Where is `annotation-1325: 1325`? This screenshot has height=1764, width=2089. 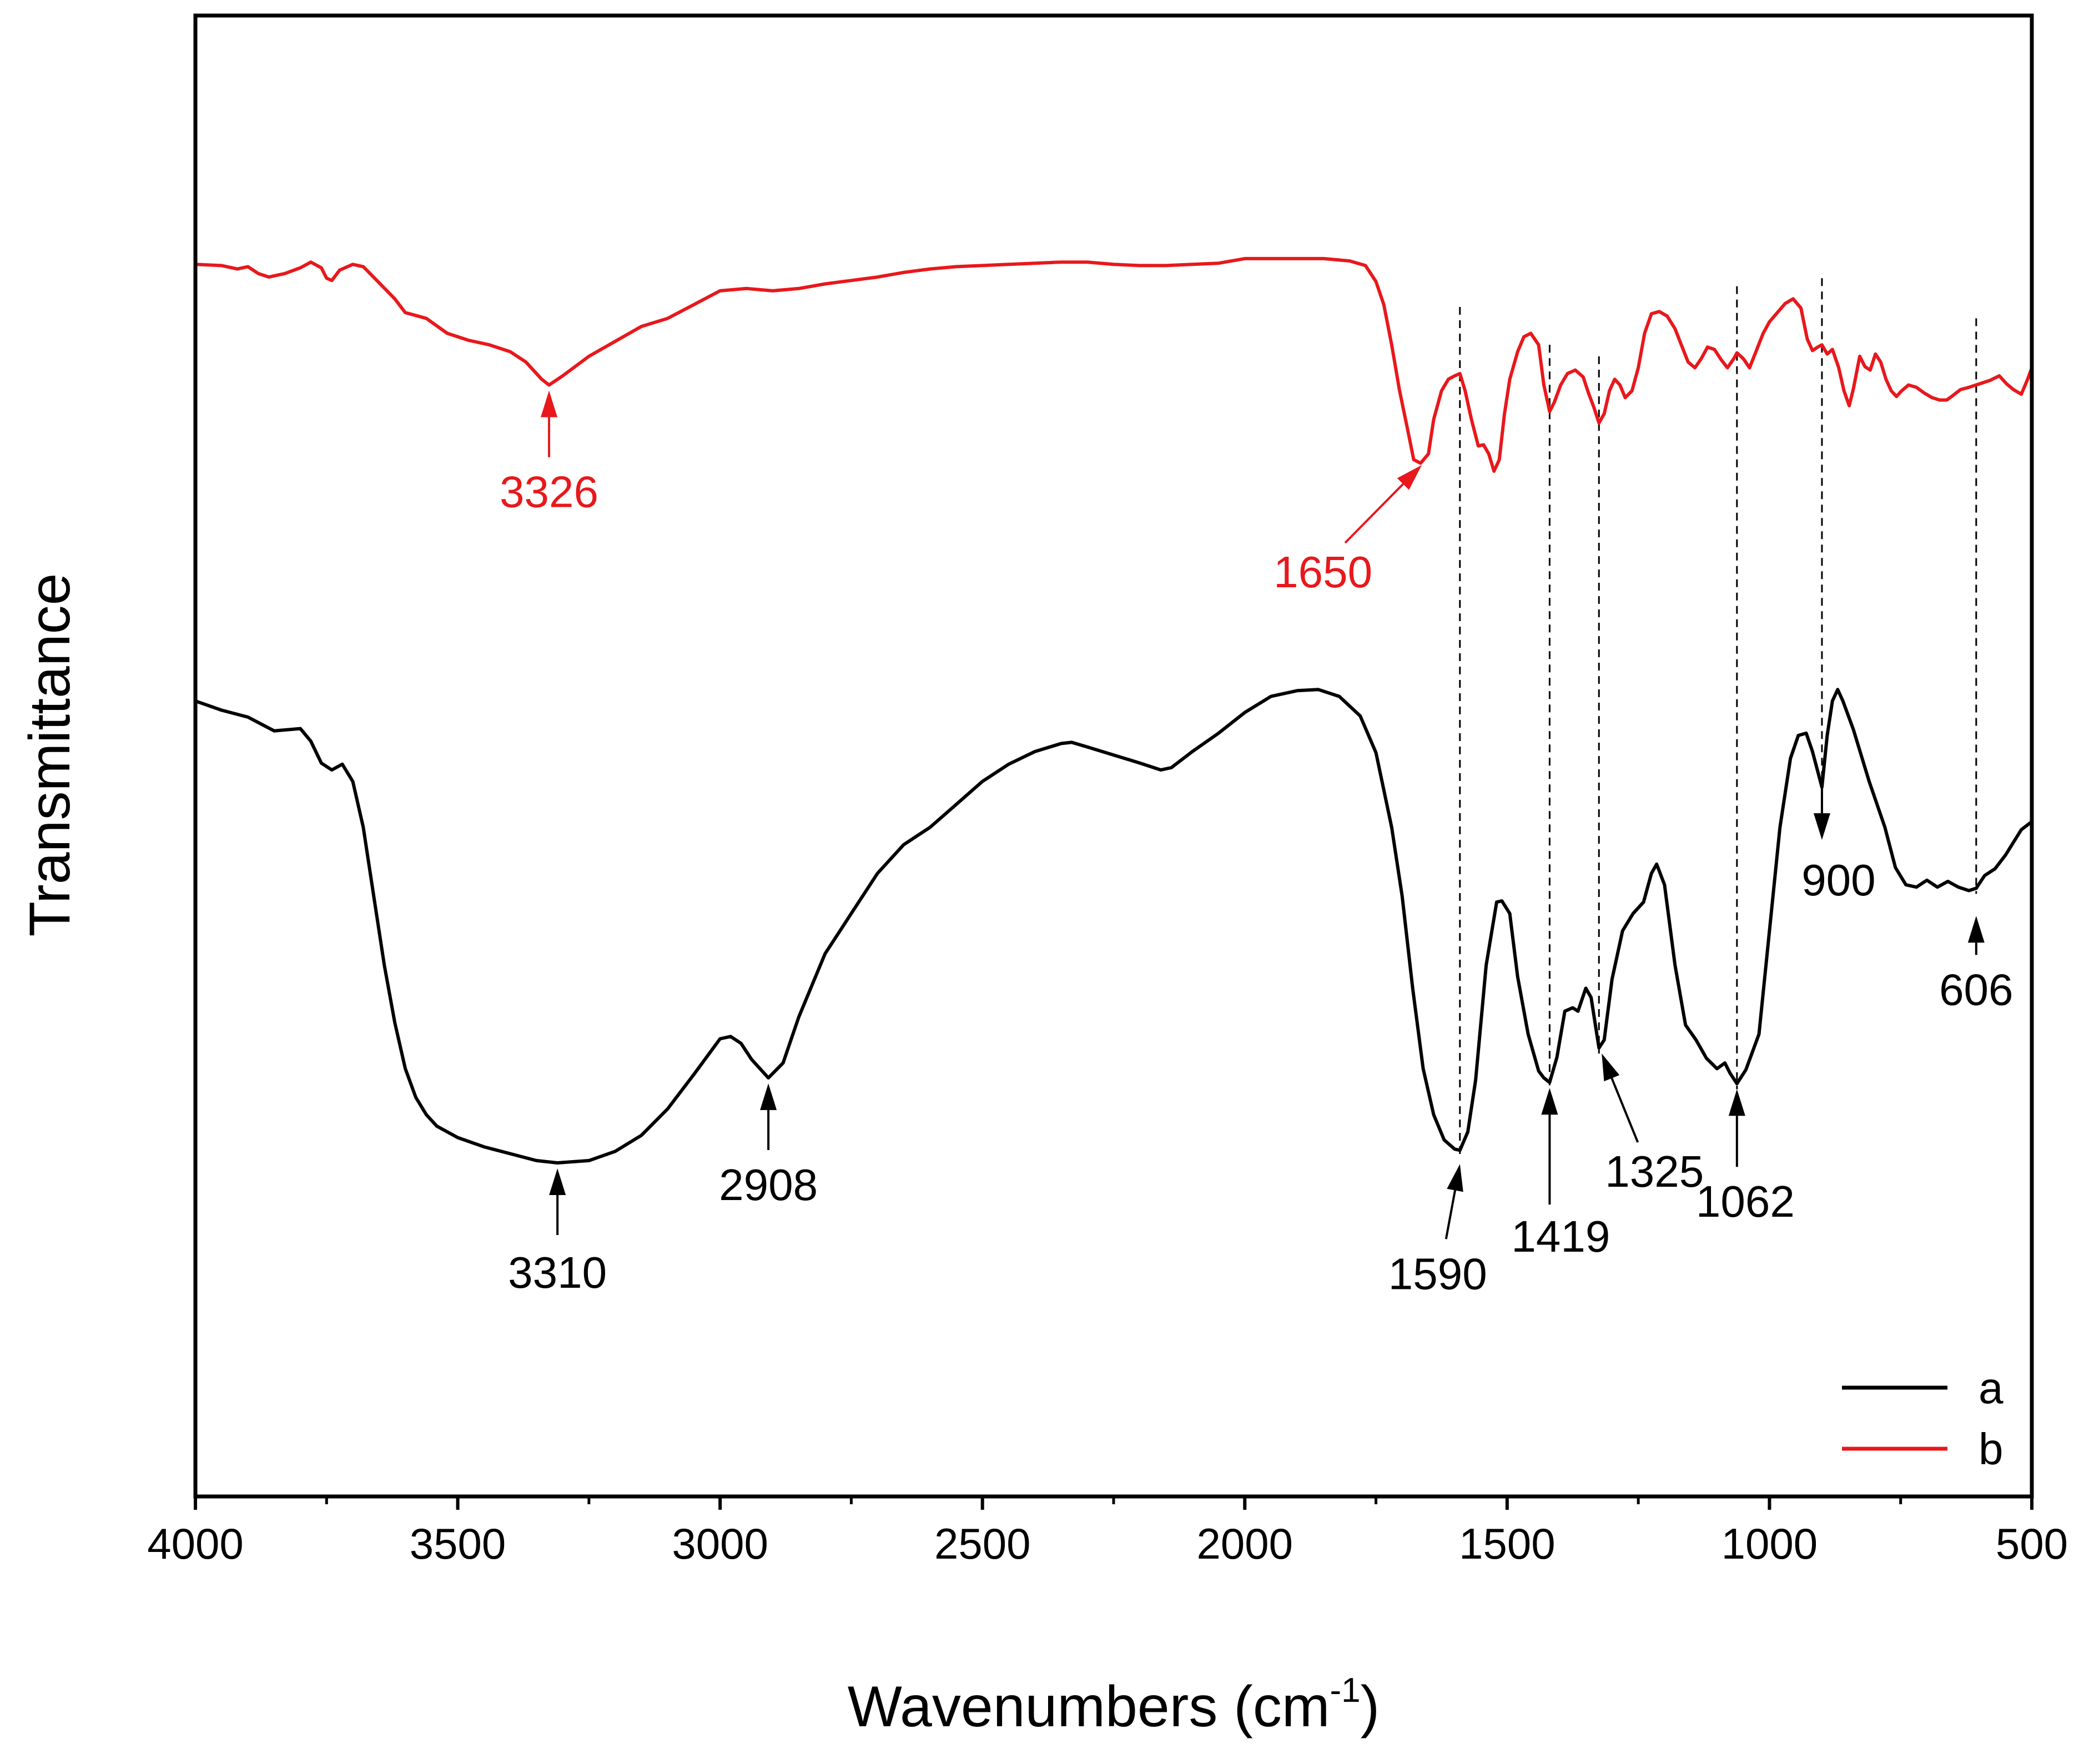 annotation-1325: 1325 is located at coordinates (1653, 1125).